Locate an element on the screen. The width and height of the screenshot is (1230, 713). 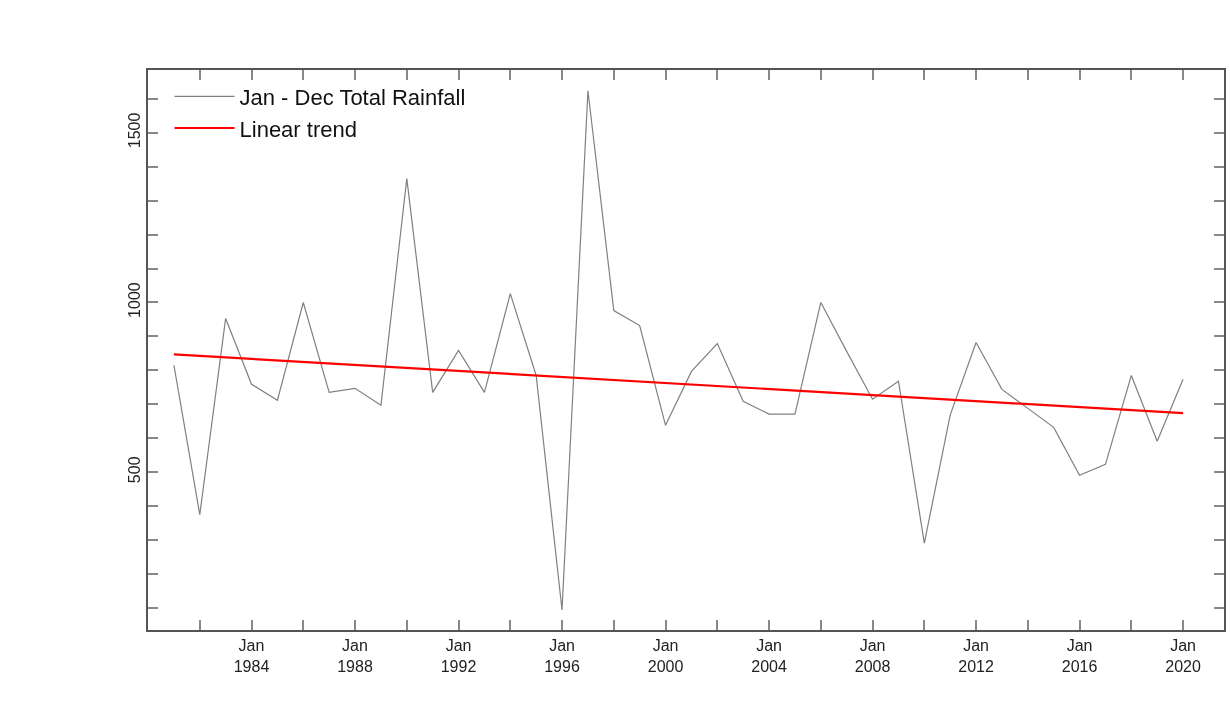
legend-label: Jan - Dec Total Rainfall is located at coordinates (352, 97).